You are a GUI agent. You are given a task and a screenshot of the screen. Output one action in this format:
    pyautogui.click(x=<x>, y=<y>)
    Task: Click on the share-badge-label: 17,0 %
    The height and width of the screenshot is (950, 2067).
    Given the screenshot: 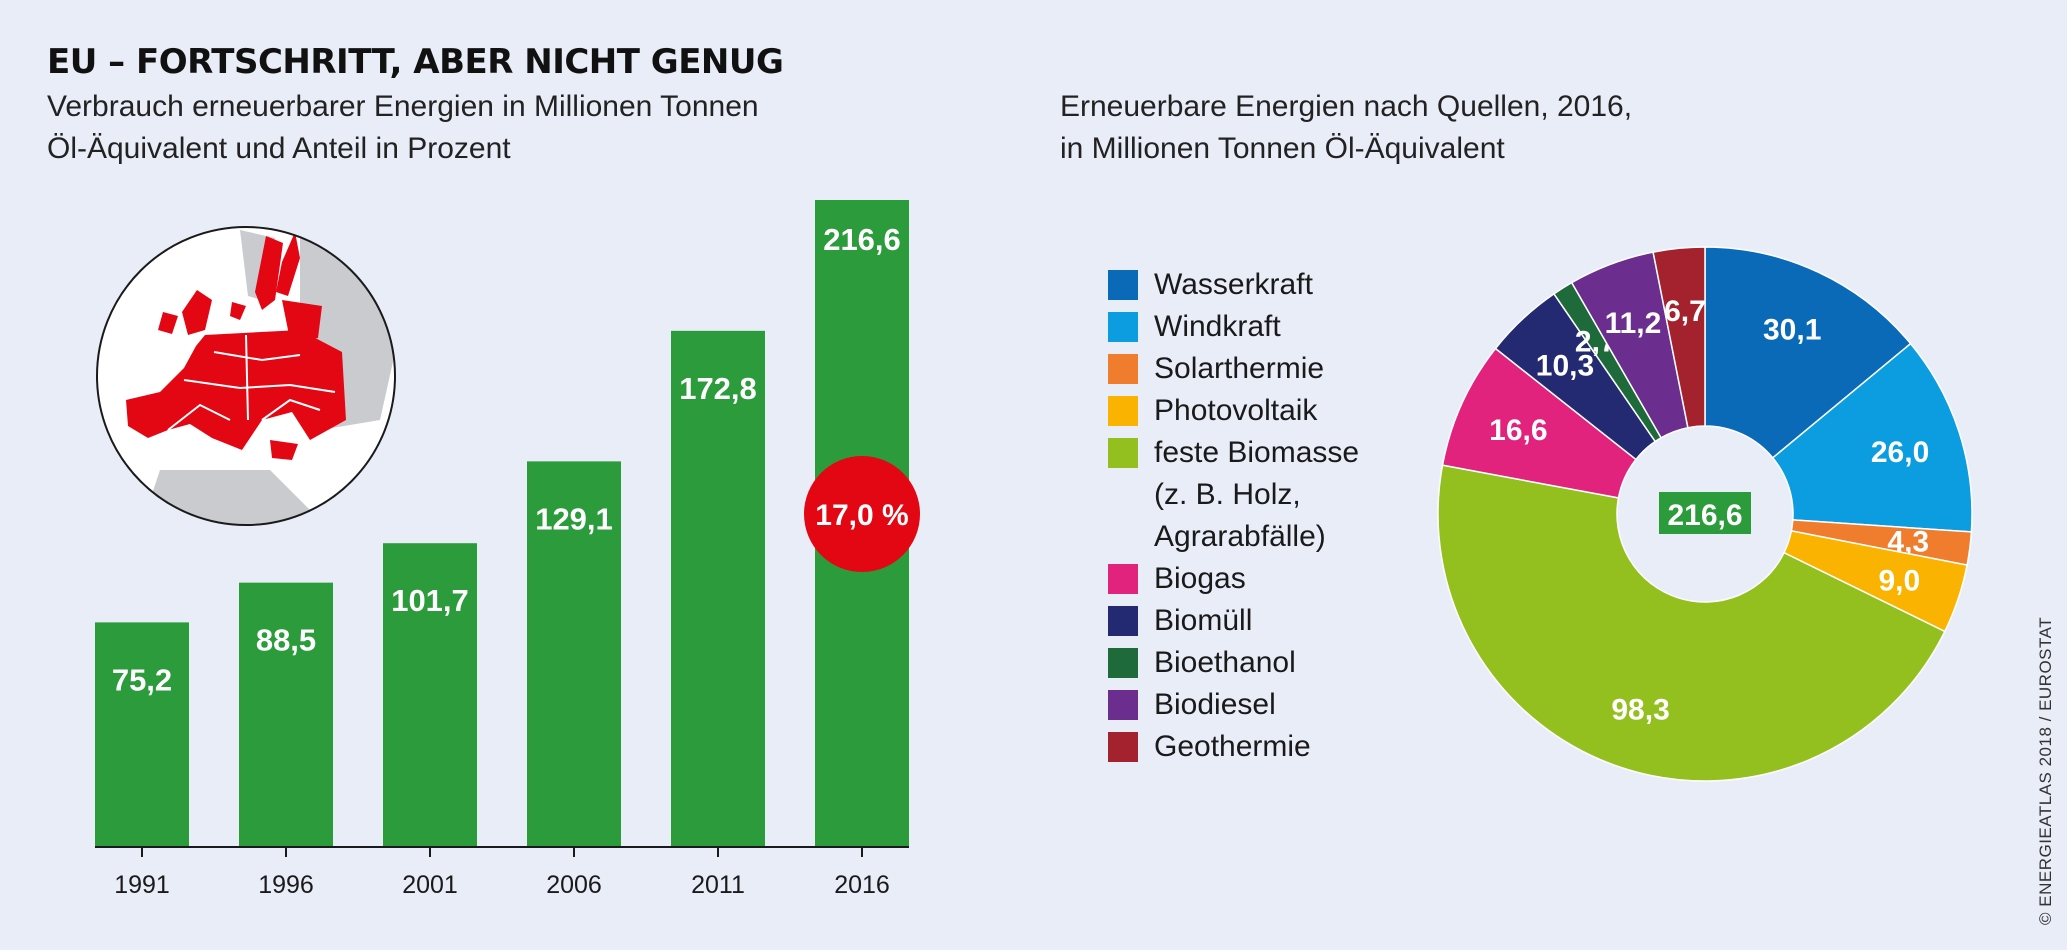 What is the action you would take?
    pyautogui.click(x=861, y=515)
    